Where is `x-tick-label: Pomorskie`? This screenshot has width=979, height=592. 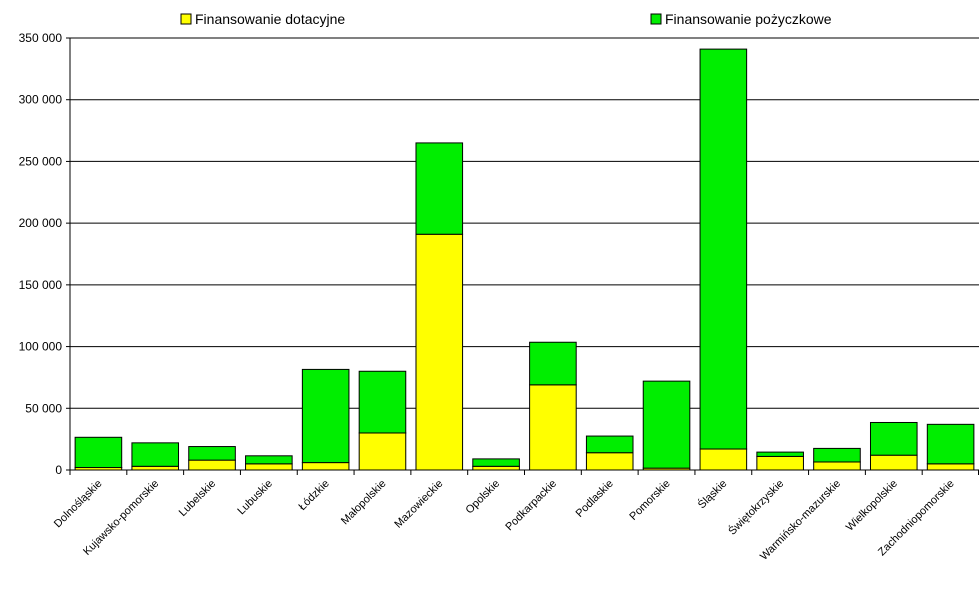
x-tick-label: Pomorskie is located at coordinates (649, 500).